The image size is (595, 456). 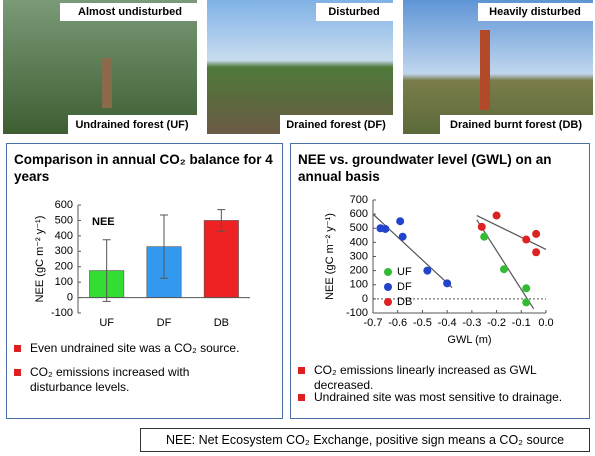 I want to click on photo-caption: Disturbed, so click(x=353, y=12).